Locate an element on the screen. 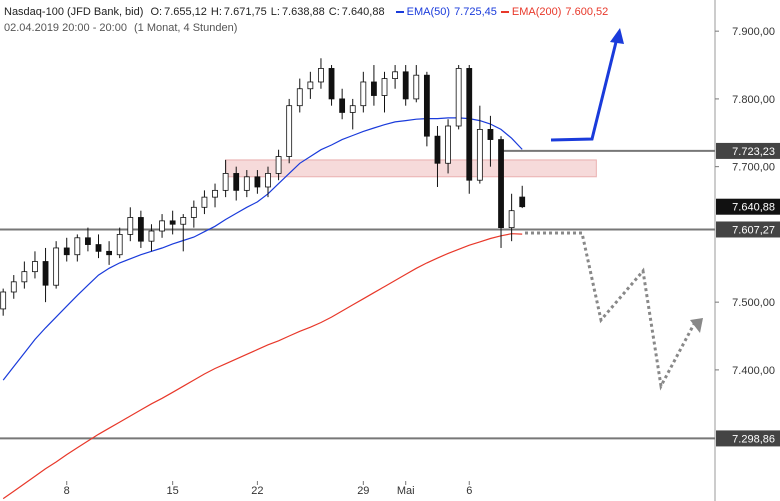 This screenshot has height=501, width=780. y-tick-label: 7.900,00 is located at coordinates (753, 32).